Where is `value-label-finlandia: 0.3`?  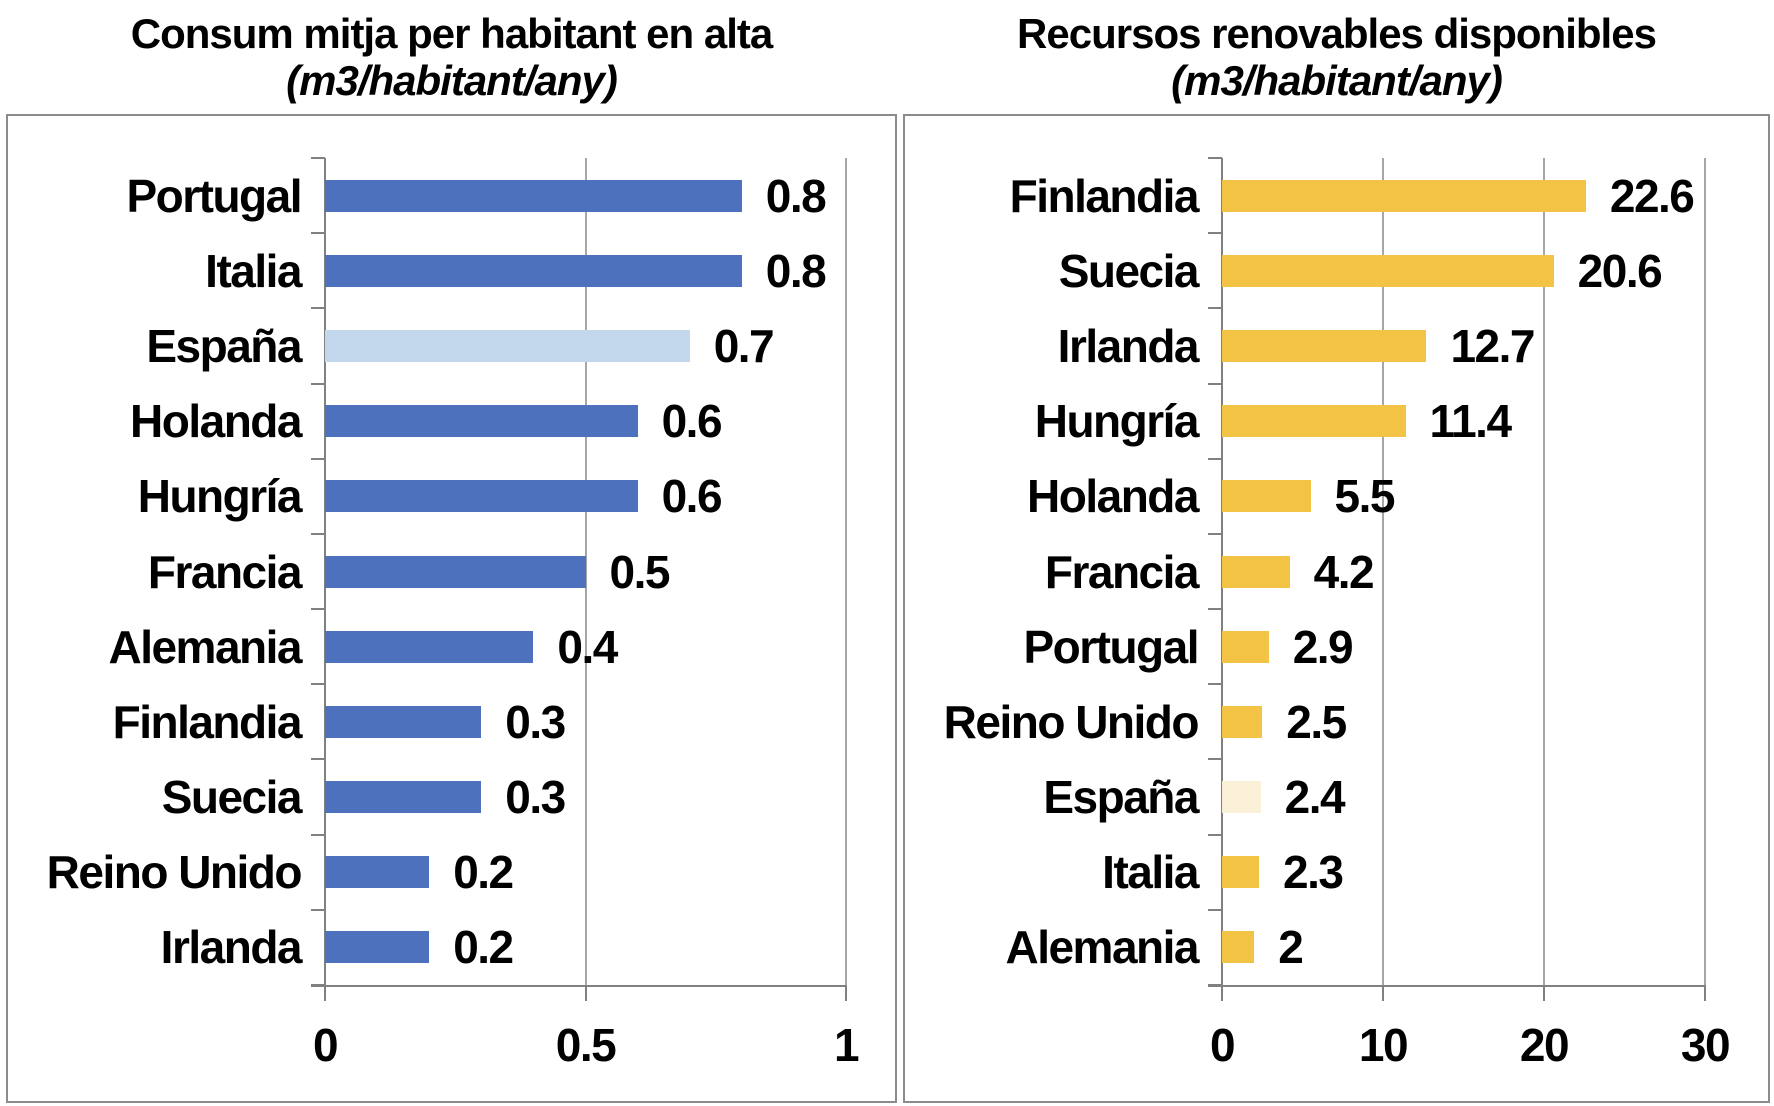
value-label-finlandia: 0.3 is located at coordinates (535, 721).